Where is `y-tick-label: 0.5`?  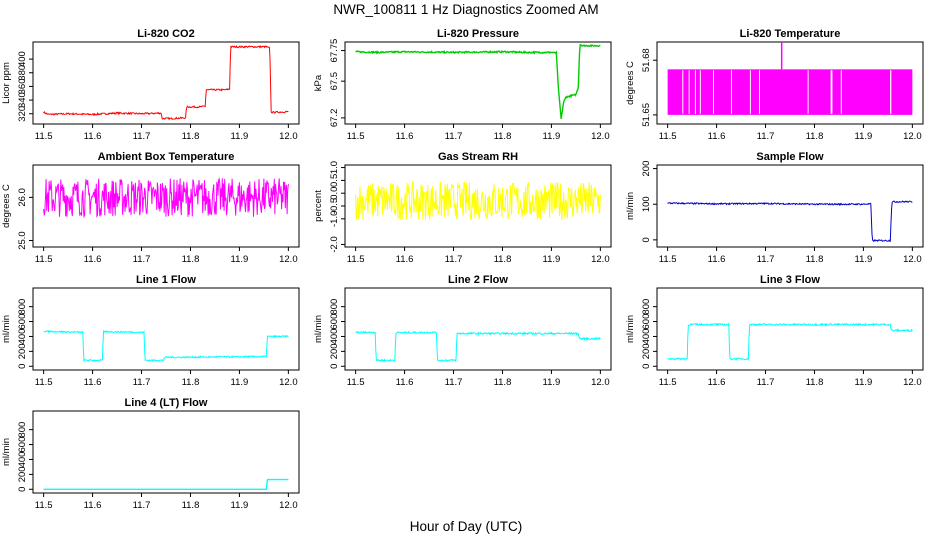 y-tick-label: 0.5 is located at coordinates (334, 180).